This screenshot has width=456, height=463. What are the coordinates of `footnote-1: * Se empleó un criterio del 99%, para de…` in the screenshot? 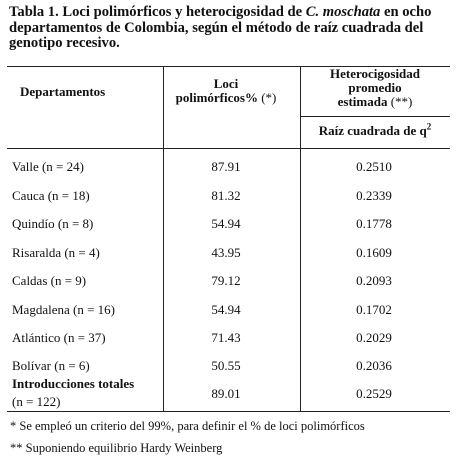 It's located at (187, 426).